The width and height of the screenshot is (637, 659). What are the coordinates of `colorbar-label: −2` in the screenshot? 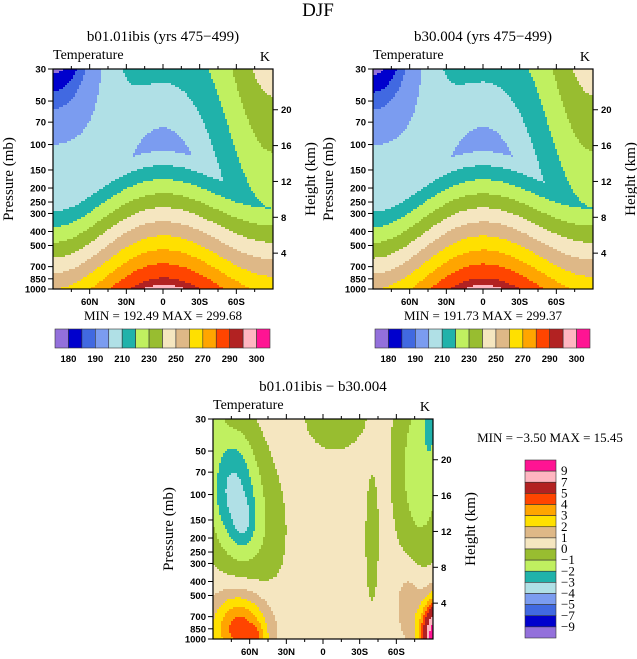 It's located at (568, 570).